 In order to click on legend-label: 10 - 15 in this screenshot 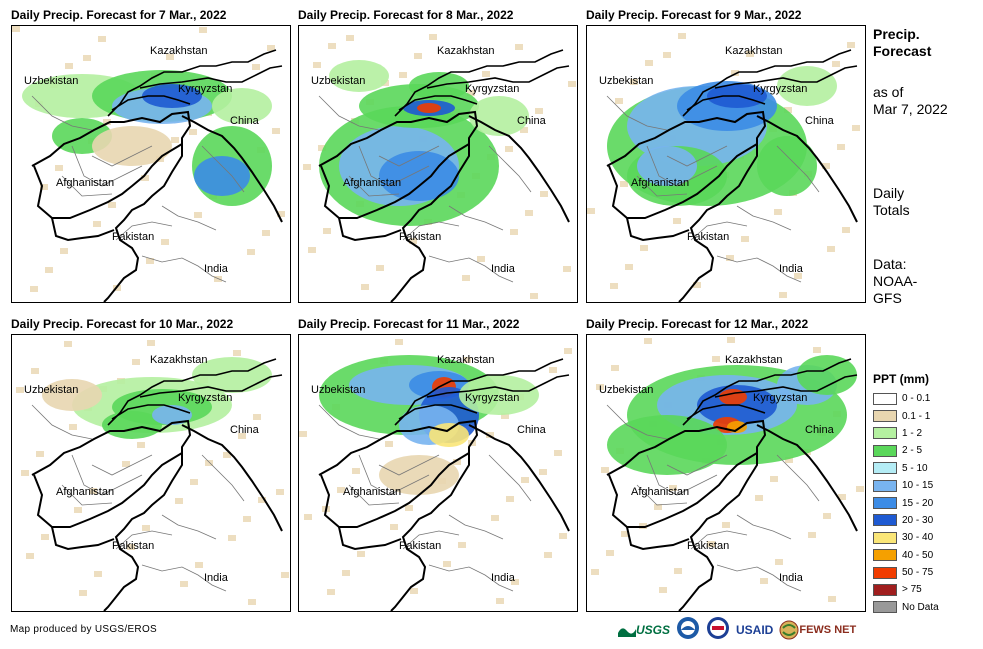, I will do `click(918, 486)`.